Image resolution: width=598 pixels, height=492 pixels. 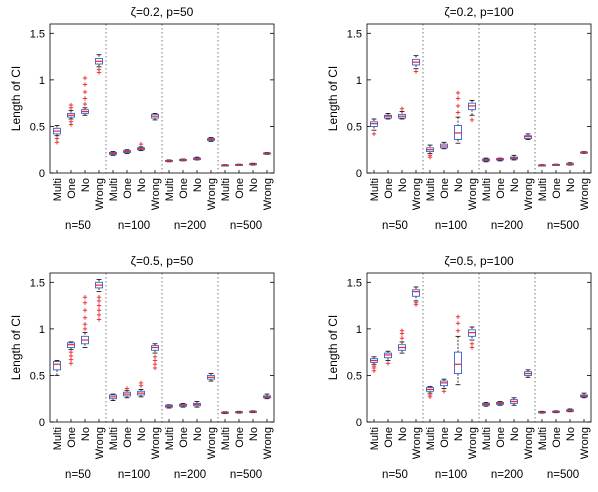 What do you see at coordinates (162, 12) in the screenshot?
I see `chart-title: ζ=0.2, p=50` at bounding box center [162, 12].